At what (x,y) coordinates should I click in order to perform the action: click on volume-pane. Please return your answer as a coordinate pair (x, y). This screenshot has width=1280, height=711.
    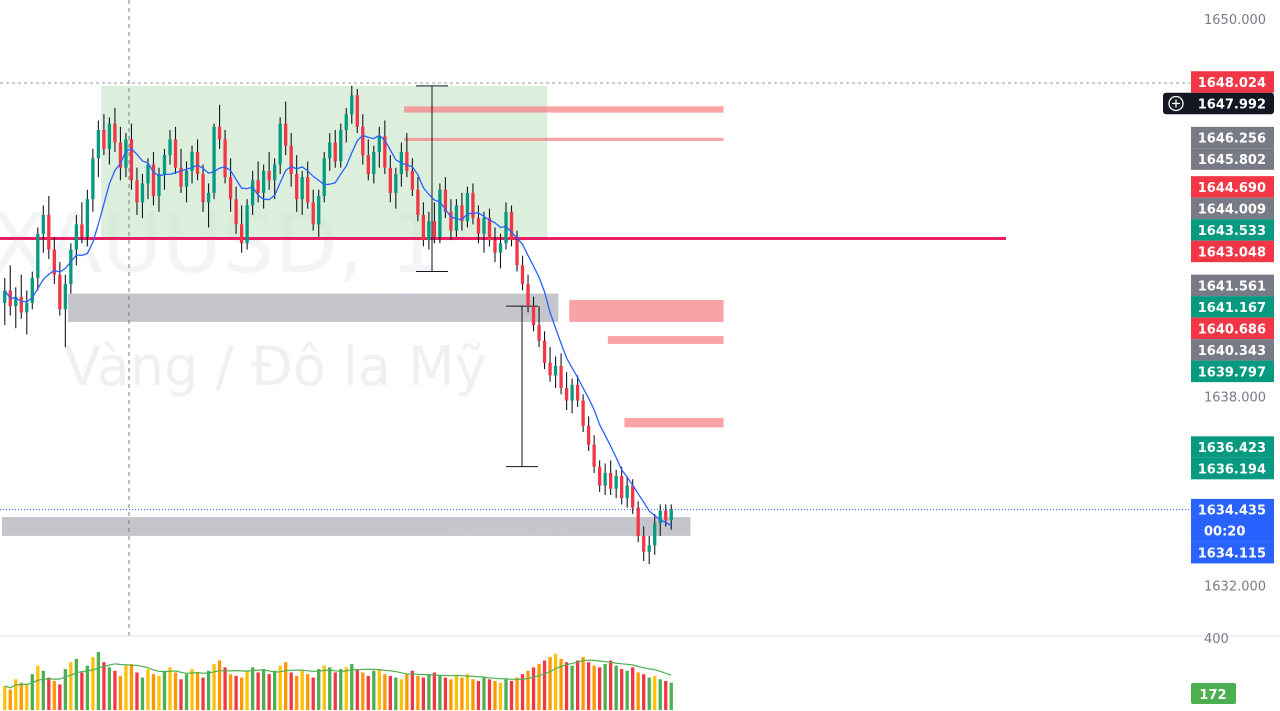
    Looking at the image, I should click on (338, 681).